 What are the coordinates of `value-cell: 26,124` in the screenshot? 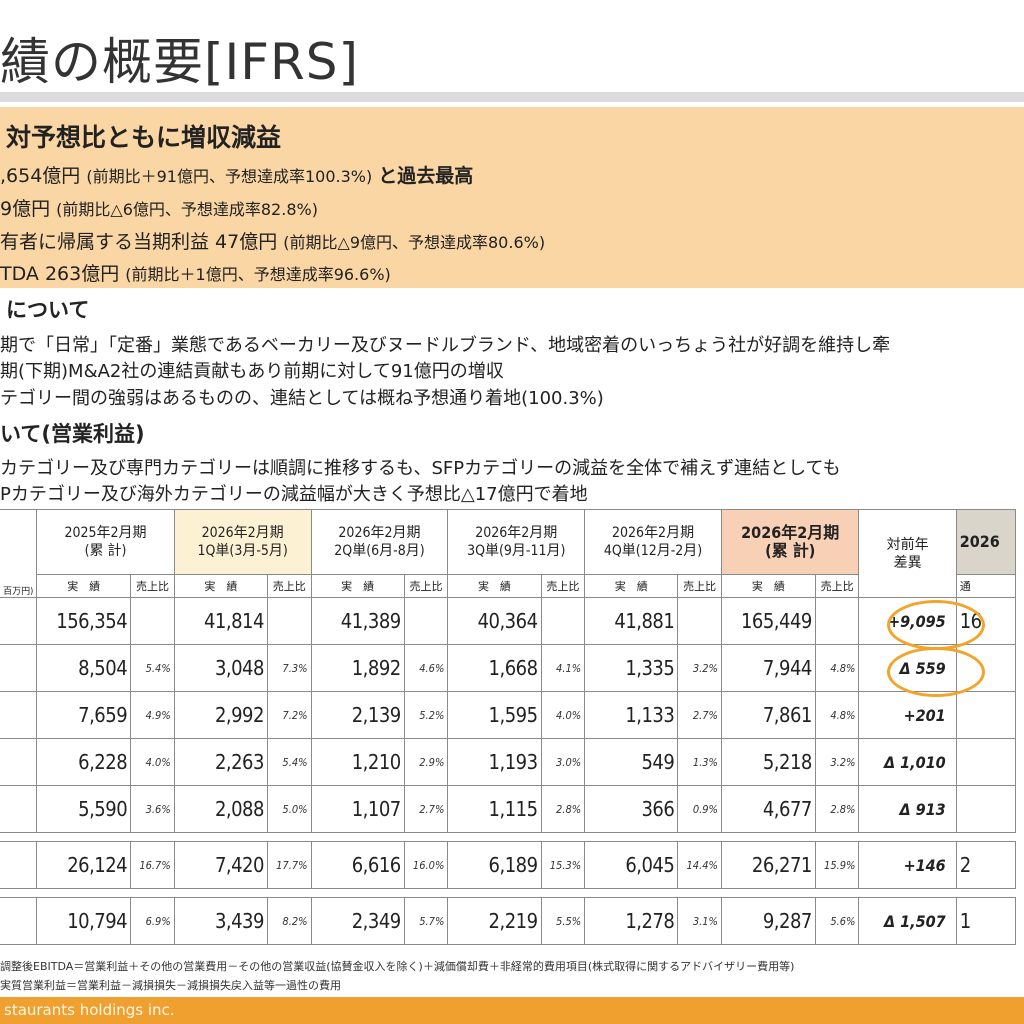 It's located at (84, 865).